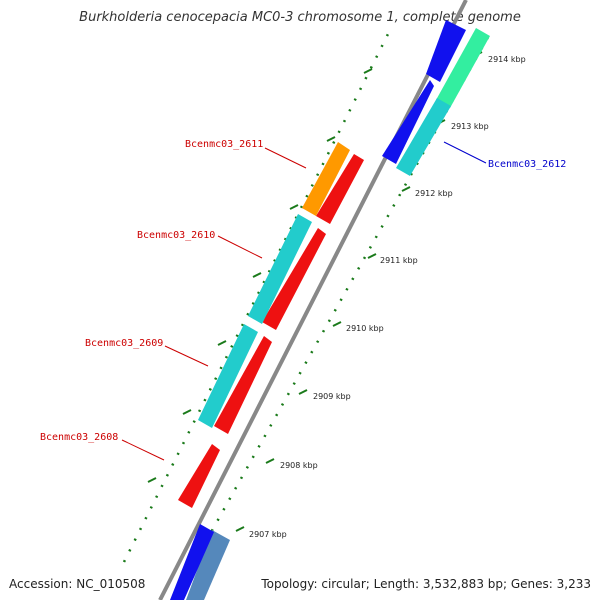 The image size is (600, 600). What do you see at coordinates (446, 51) in the screenshot?
I see `gene-blue-top` at bounding box center [446, 51].